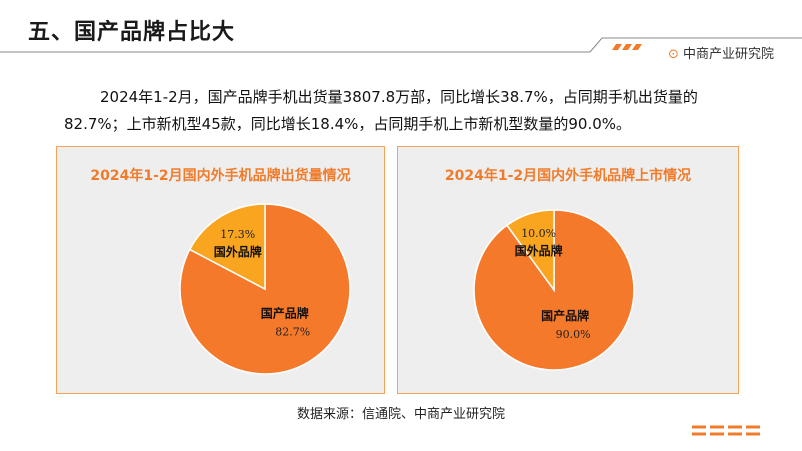  Describe the element at coordinates (726, 430) in the screenshot. I see `footer-decoration` at that location.